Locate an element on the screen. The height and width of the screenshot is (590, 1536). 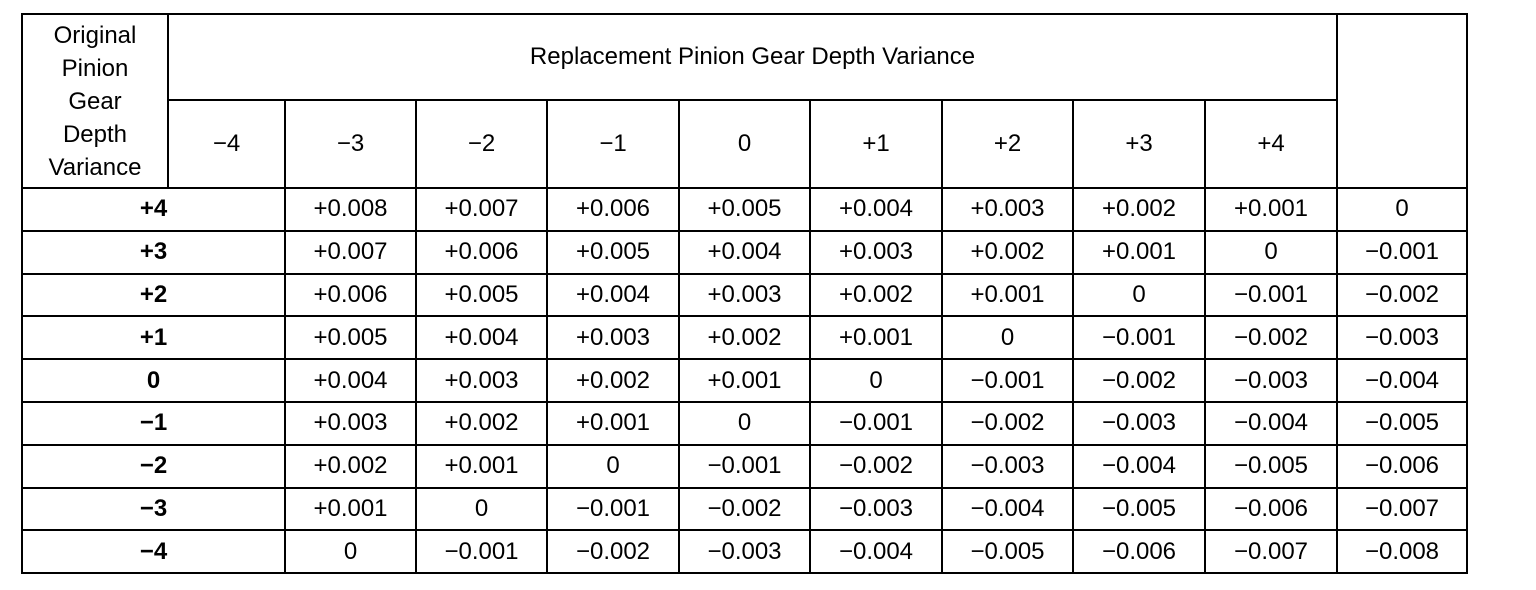
row-label: −2 is located at coordinates (153, 466).